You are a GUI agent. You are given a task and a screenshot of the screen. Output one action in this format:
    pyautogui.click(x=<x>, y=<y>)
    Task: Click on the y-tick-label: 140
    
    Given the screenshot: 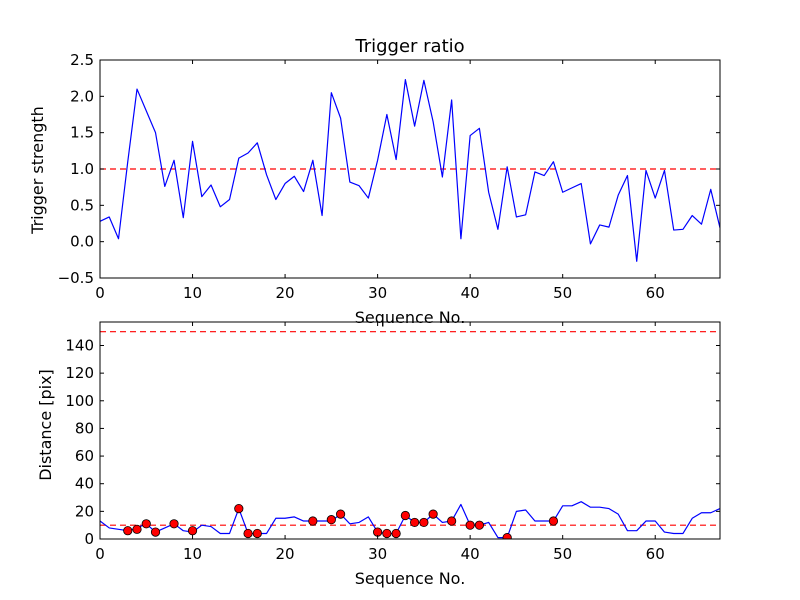 What is the action you would take?
    pyautogui.click(x=79, y=345)
    